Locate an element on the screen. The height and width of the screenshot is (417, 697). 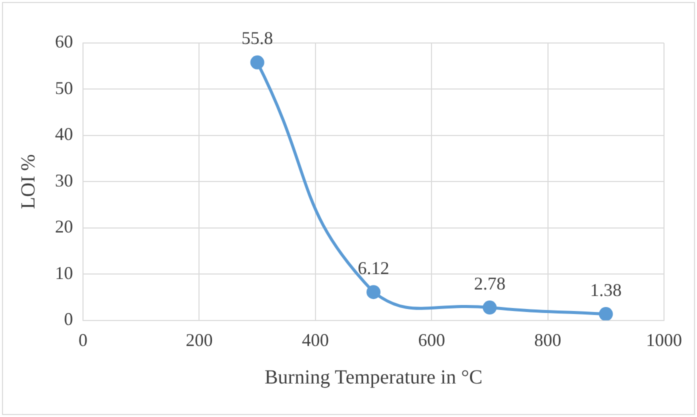
y-tick-label: 20 is located at coordinates (64, 226).